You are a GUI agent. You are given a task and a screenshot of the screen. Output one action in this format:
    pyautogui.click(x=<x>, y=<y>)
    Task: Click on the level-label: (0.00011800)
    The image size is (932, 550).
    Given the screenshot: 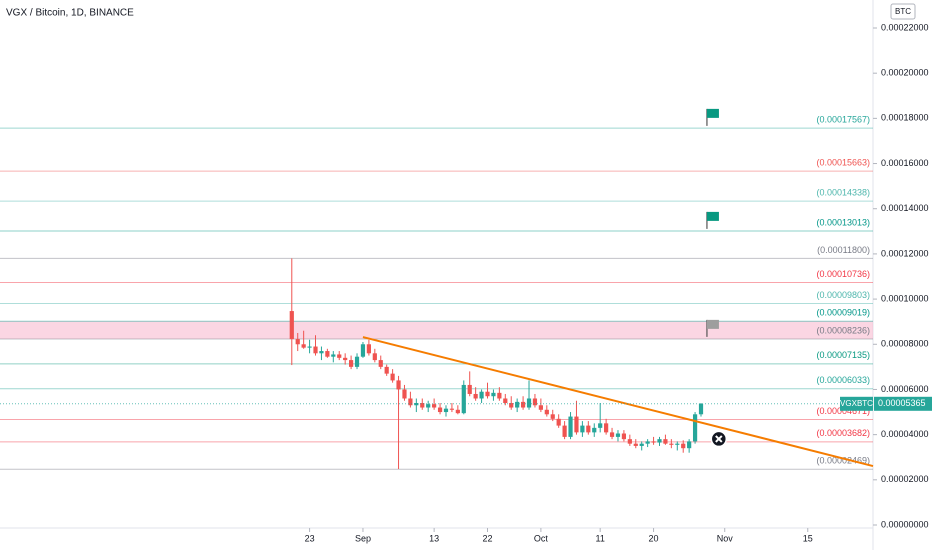 What is the action you would take?
    pyautogui.click(x=843, y=250)
    